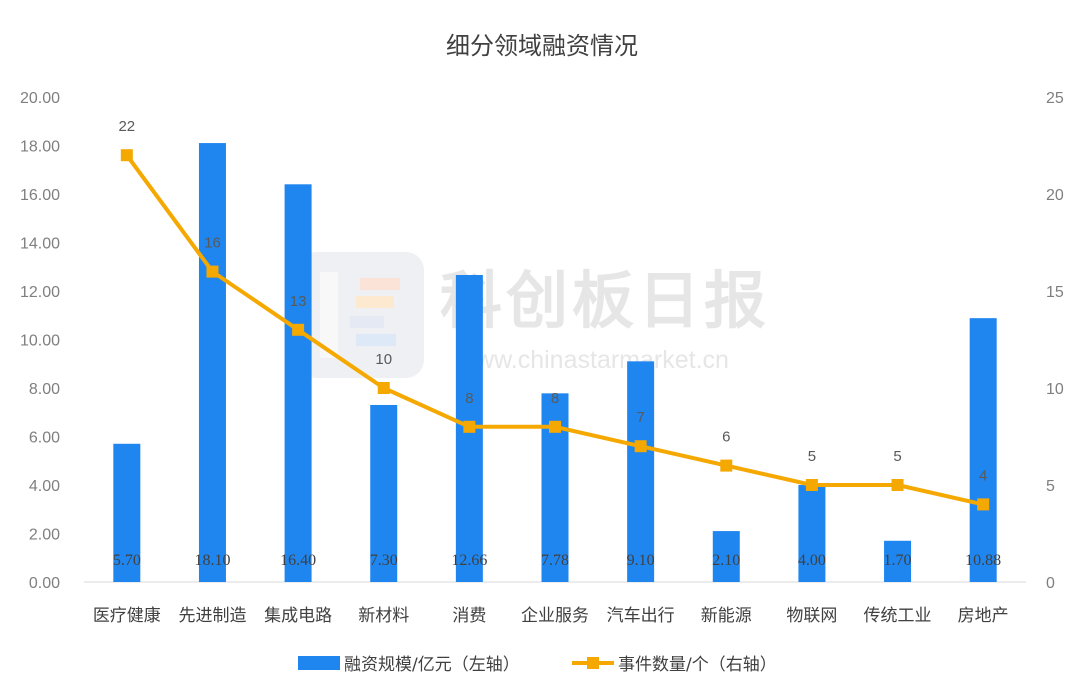  I want to click on bar-value-label: 10.88, so click(983, 560).